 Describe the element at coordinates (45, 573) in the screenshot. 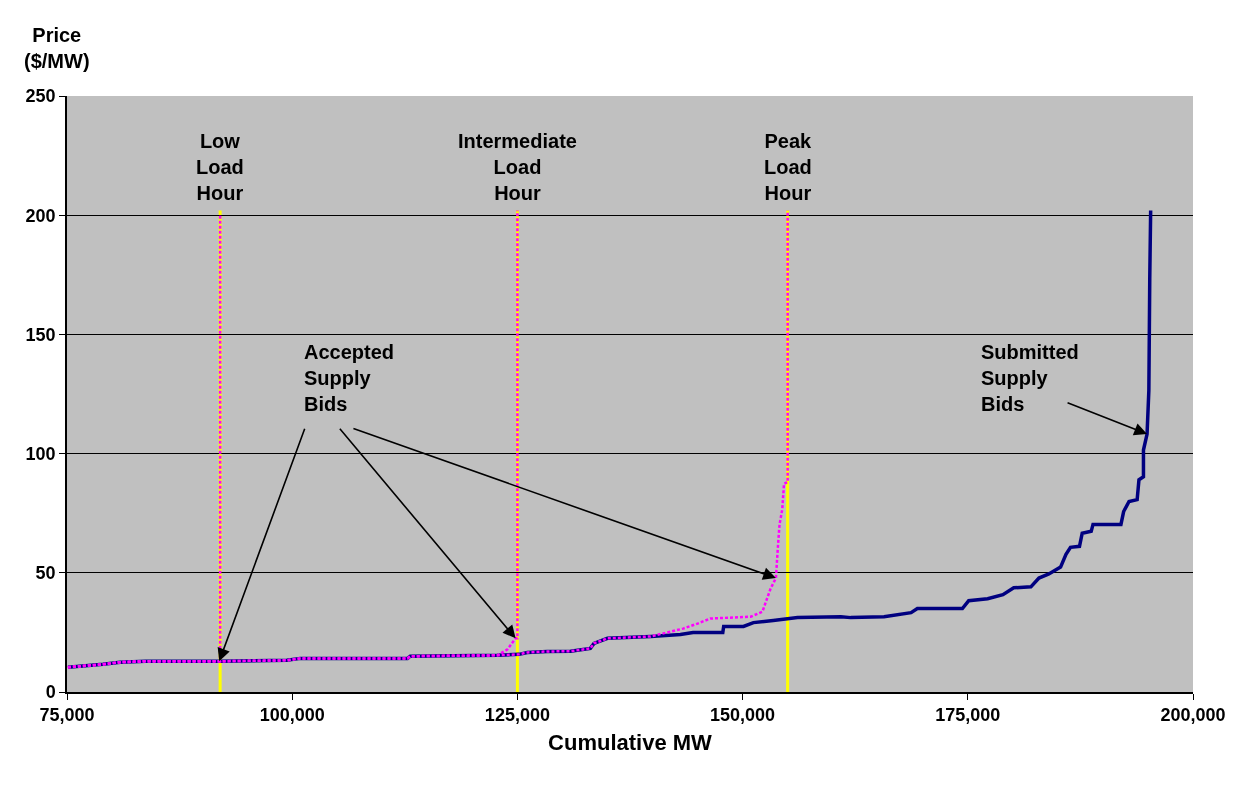

I see `y-tick-label: 50` at that location.